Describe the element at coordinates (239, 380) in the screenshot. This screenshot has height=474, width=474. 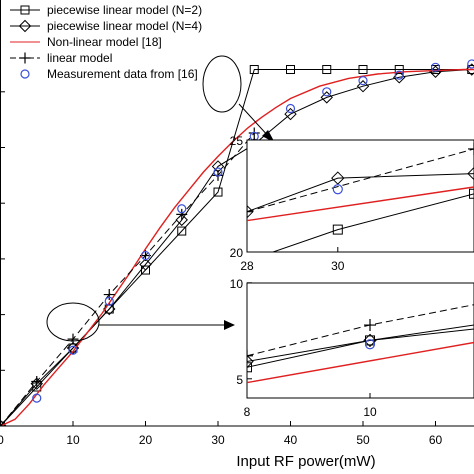
I see `inset-lower-y-tick-label: 5` at that location.